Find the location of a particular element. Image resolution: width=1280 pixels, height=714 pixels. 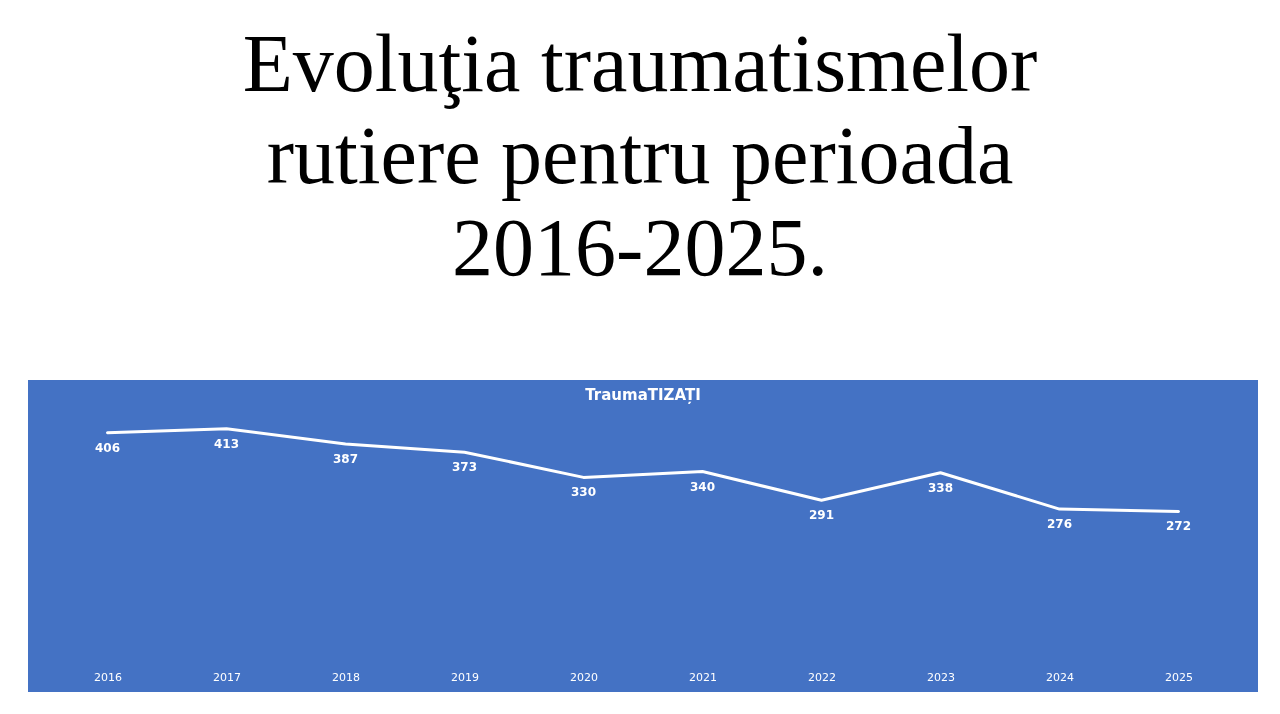

x-tick-label: 2019 is located at coordinates (465, 677).